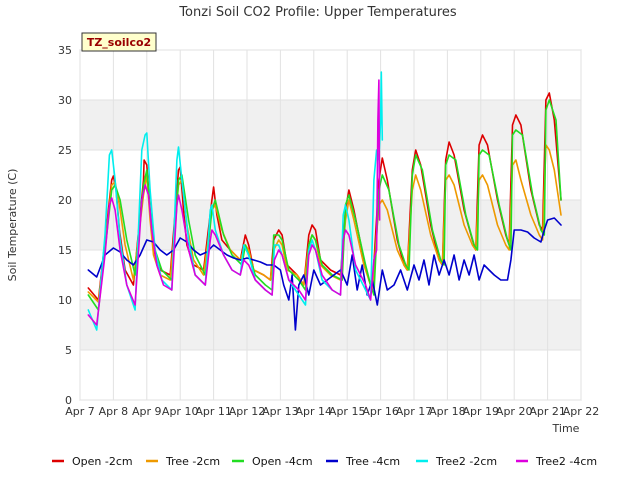 The width and height of the screenshot is (640, 480). I want to click on y-axis-label: Soil Temperature (C), so click(12, 225).